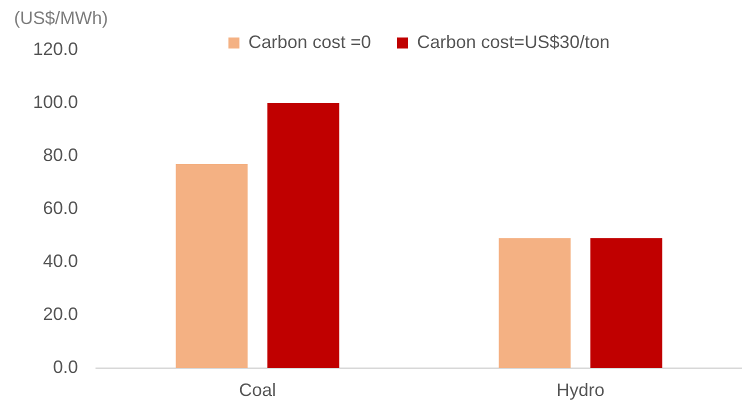  Describe the element at coordinates (309, 42) in the screenshot. I see `legend-label: Carbon cost =0` at that location.